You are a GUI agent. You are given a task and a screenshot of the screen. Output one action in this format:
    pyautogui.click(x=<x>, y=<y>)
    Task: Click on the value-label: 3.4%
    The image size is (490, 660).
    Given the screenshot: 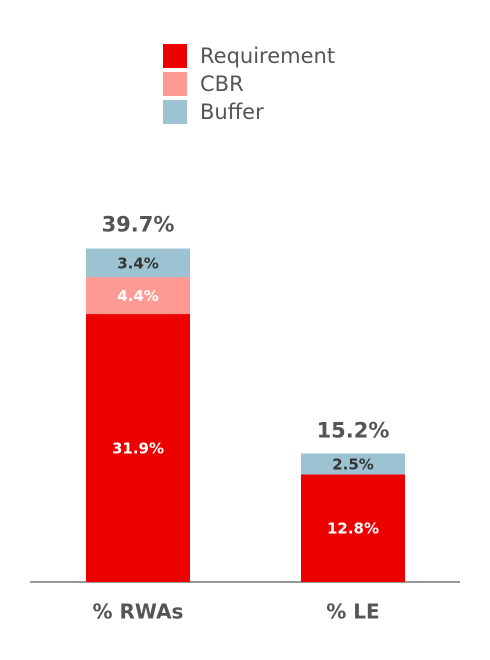 What is the action you would take?
    pyautogui.click(x=138, y=263)
    